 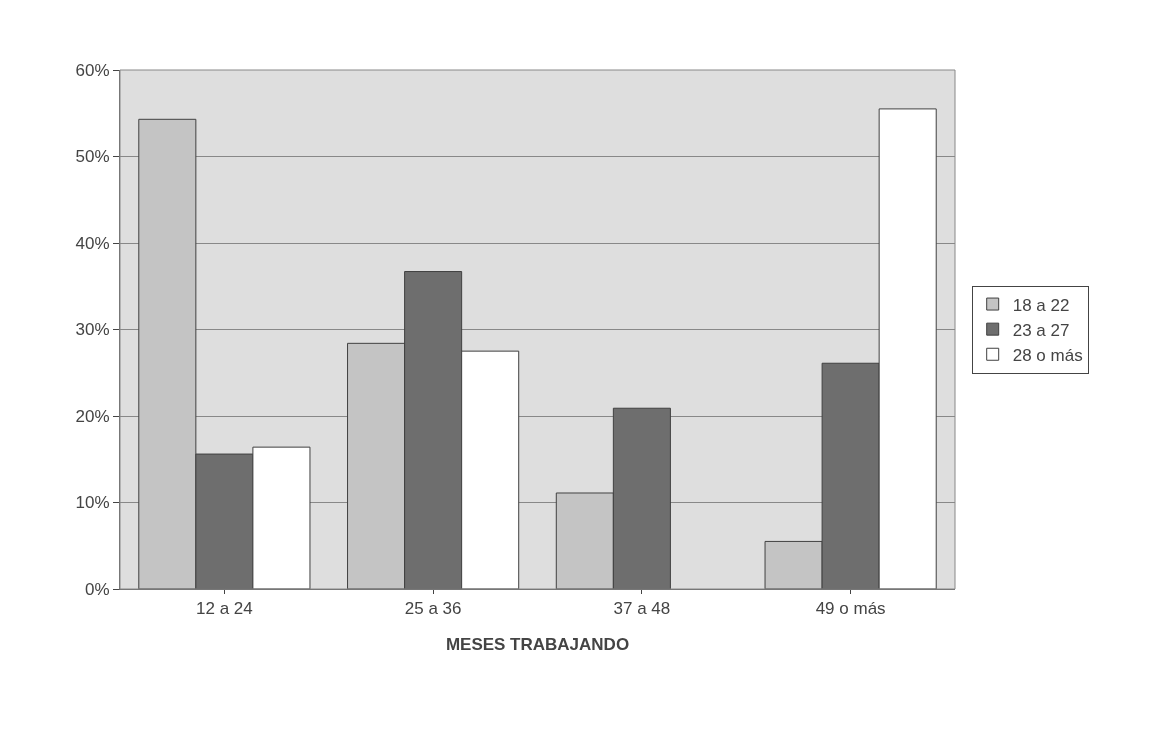 What do you see at coordinates (92, 157) in the screenshot?
I see `y-tick-label: 50%` at bounding box center [92, 157].